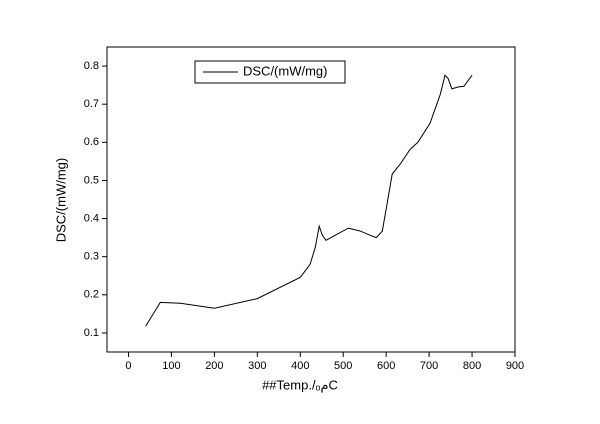 This screenshot has width=600, height=424. Describe the element at coordinates (429, 366) in the screenshot. I see `x-tick-label: 700` at that location.